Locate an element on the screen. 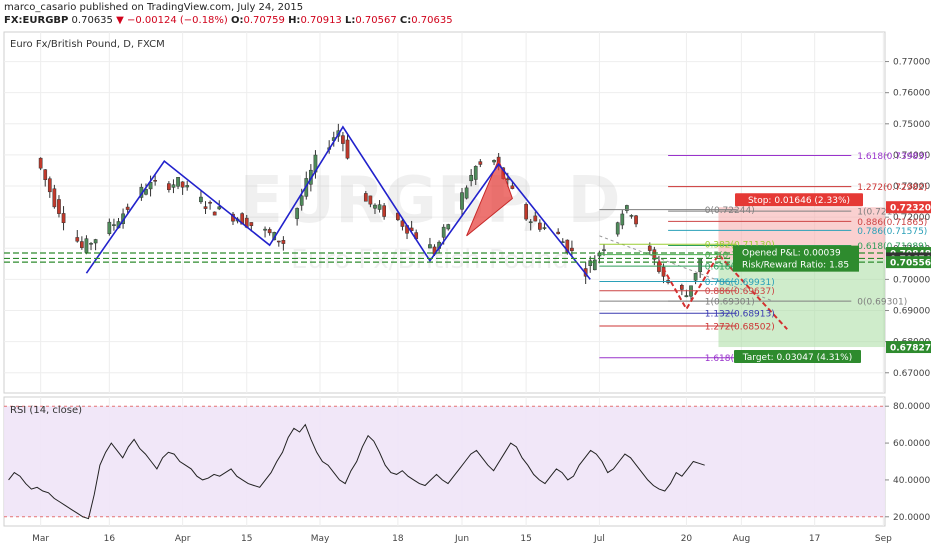 The image size is (932, 550). high-label: H: is located at coordinates (294, 20).